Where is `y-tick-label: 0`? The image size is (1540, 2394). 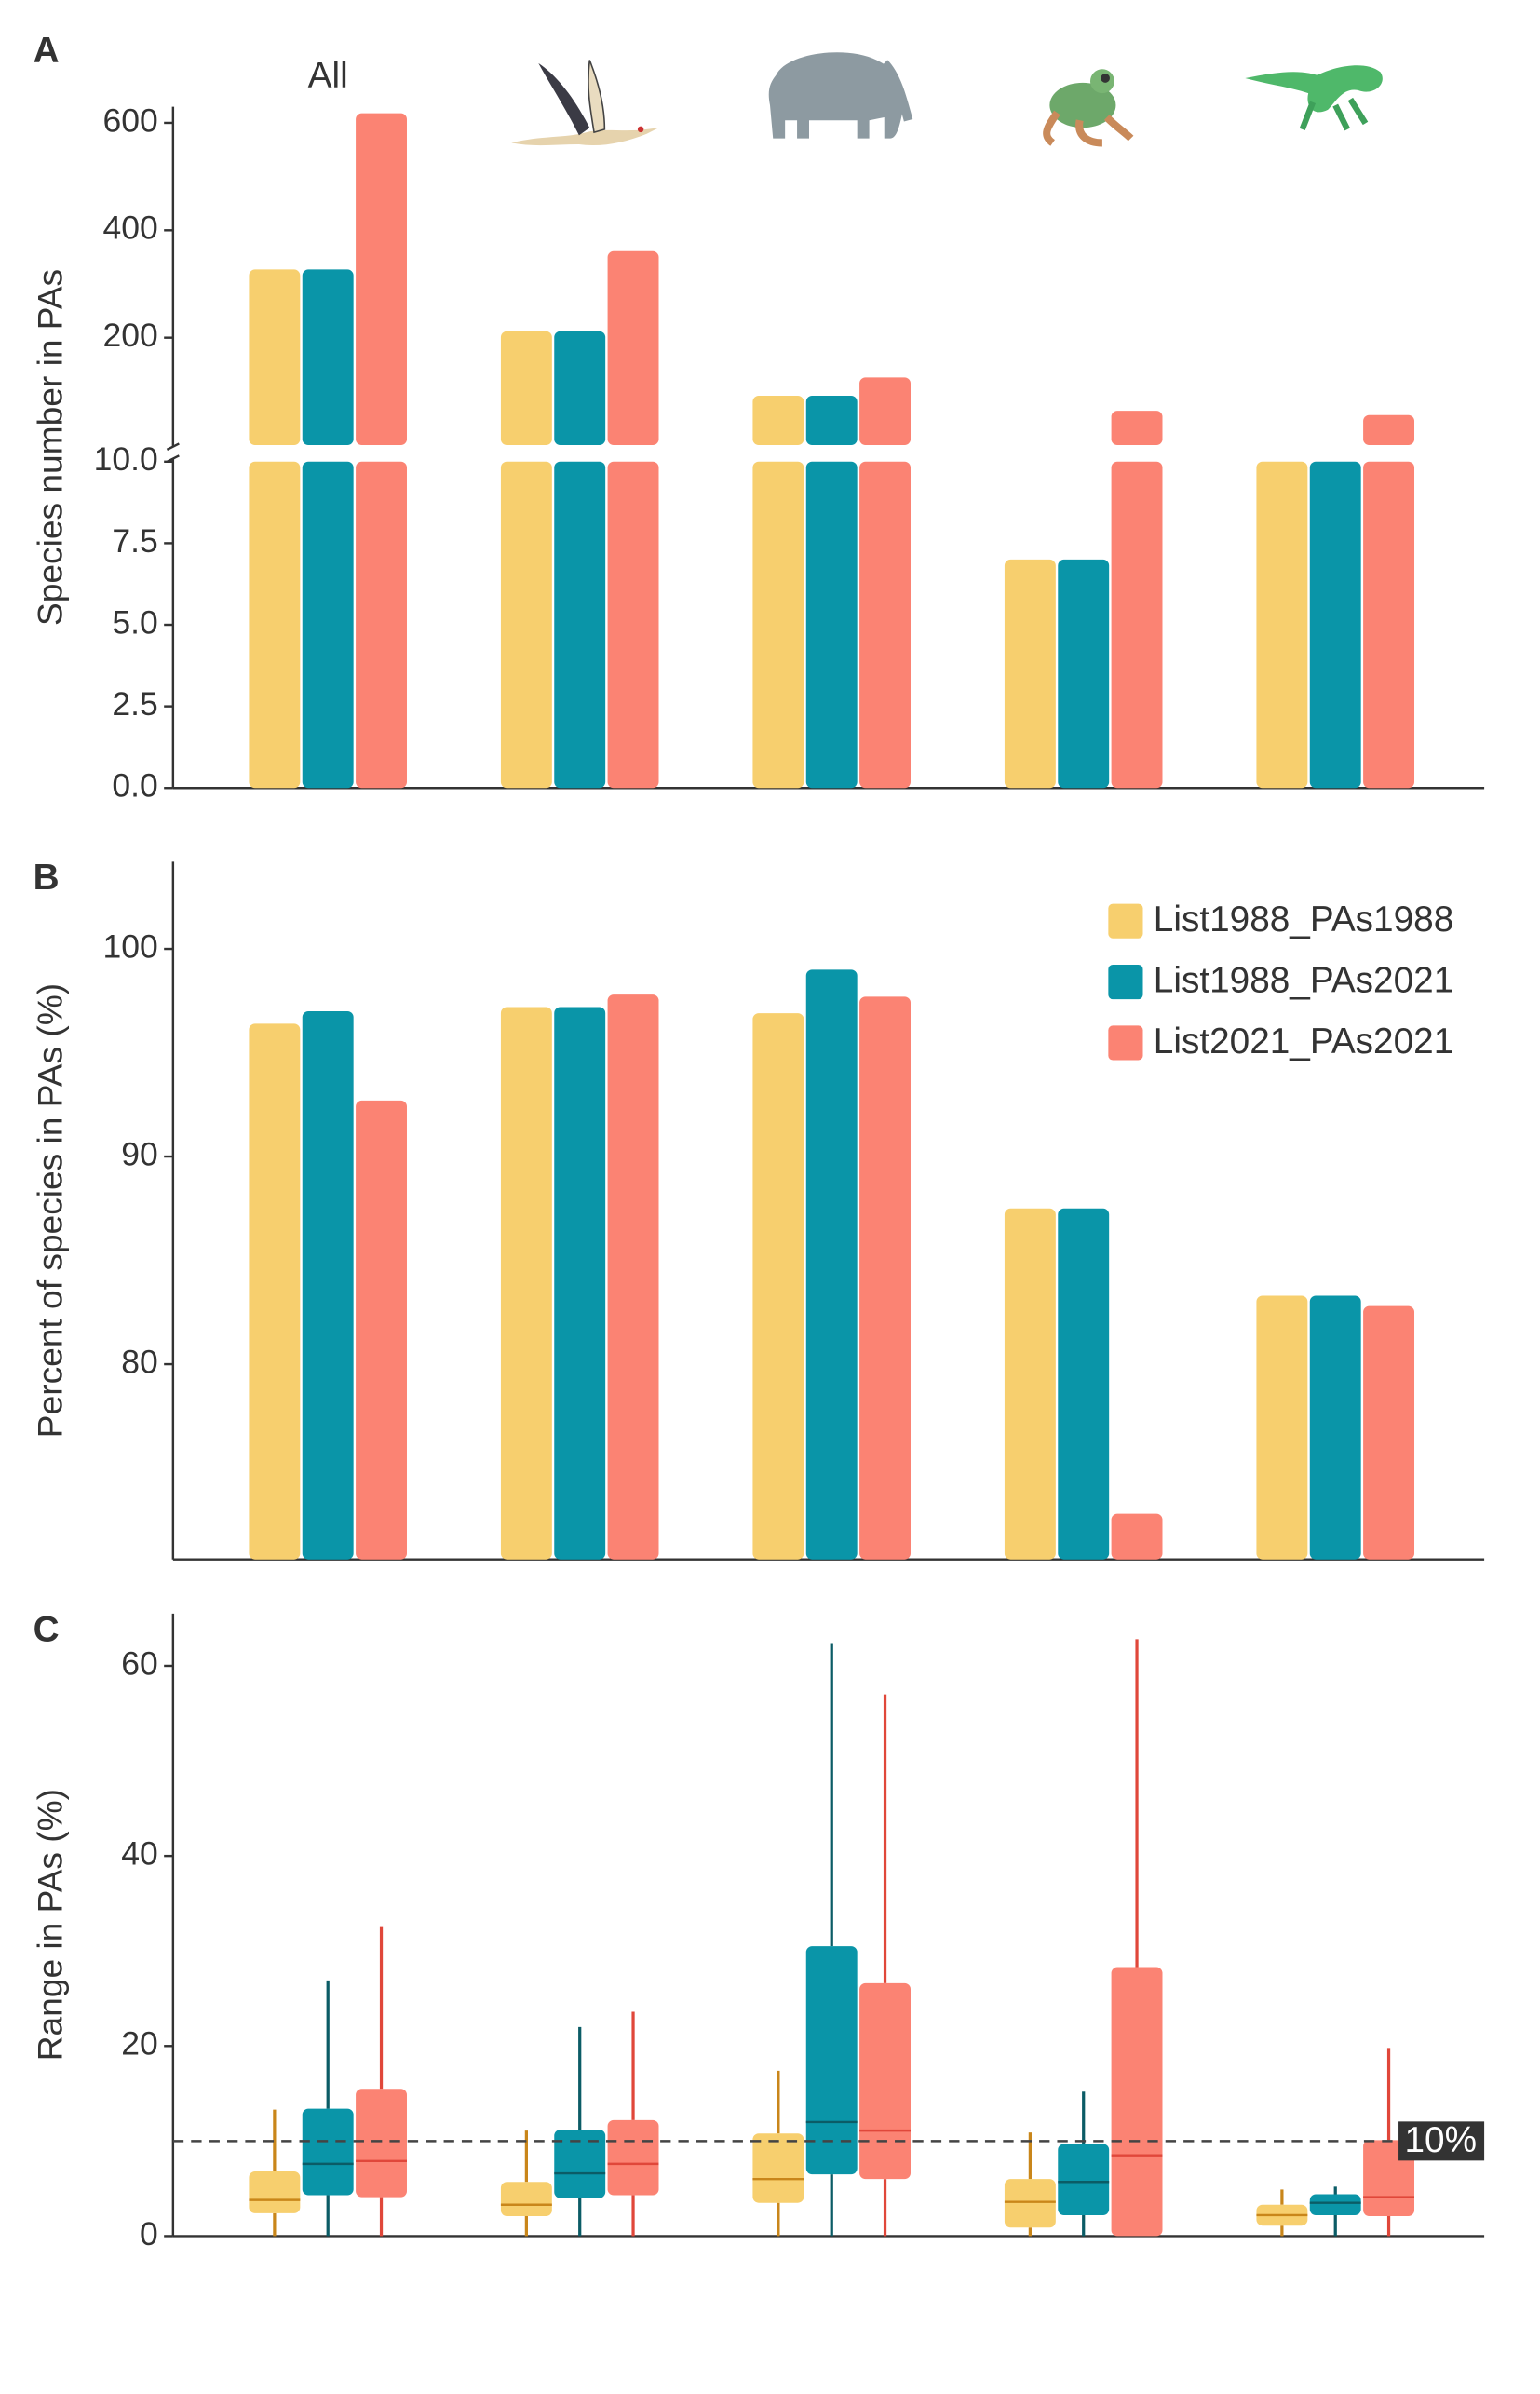
y-tick-label: 0 is located at coordinates (149, 2233).